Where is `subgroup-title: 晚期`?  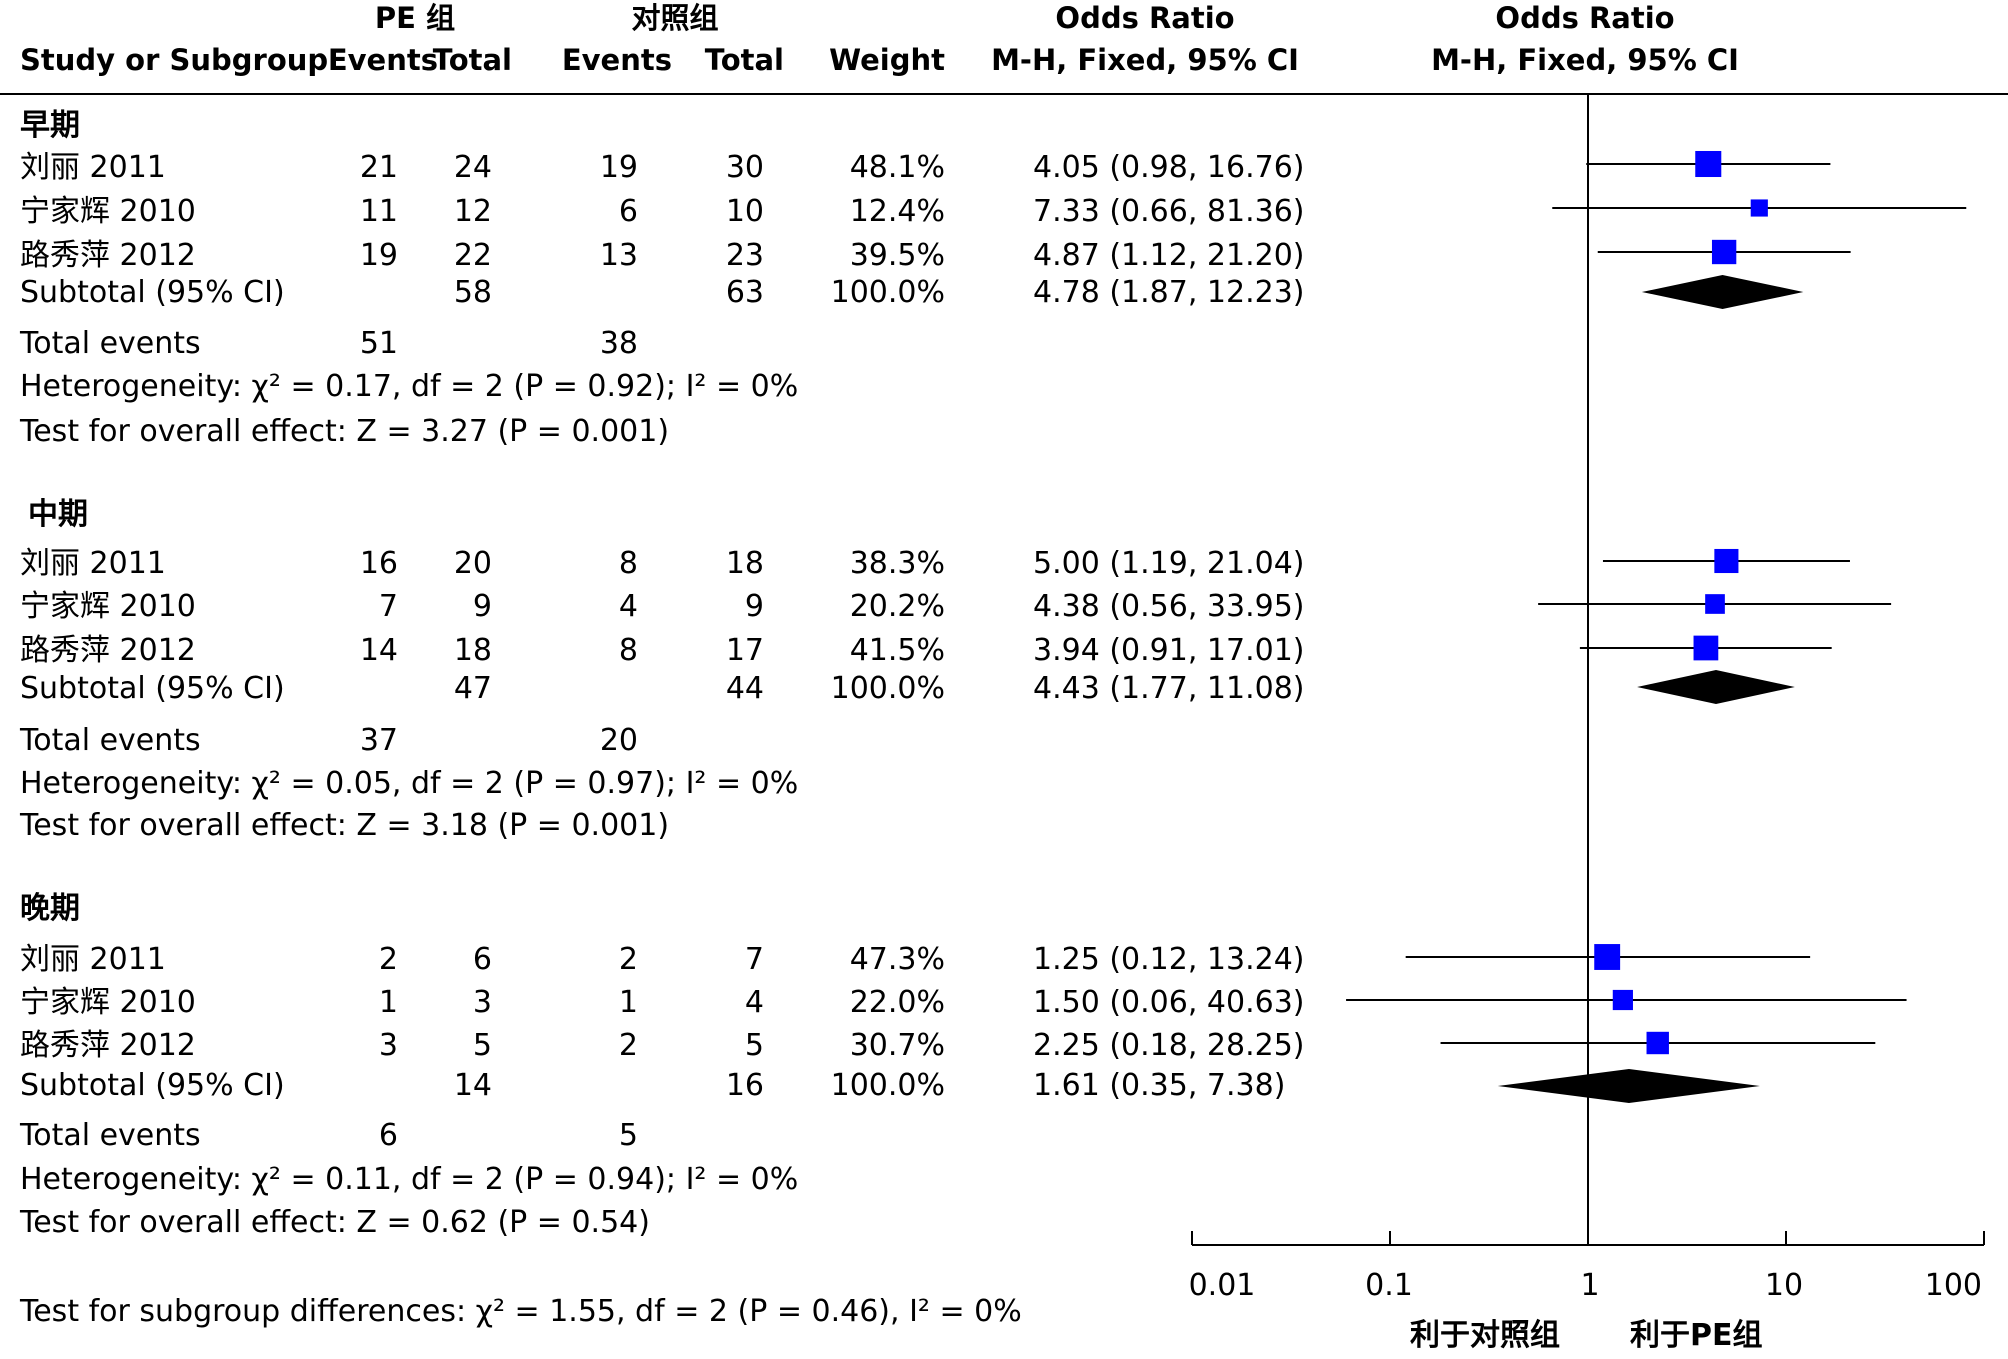
subgroup-title: 晚期 is located at coordinates (50, 908).